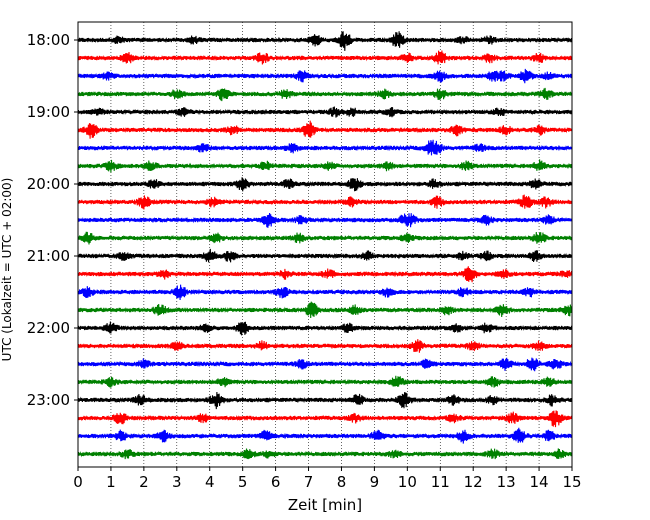 The height and width of the screenshot is (520, 650). What do you see at coordinates (78, 482) in the screenshot?
I see `x-tick-label: 0` at bounding box center [78, 482].